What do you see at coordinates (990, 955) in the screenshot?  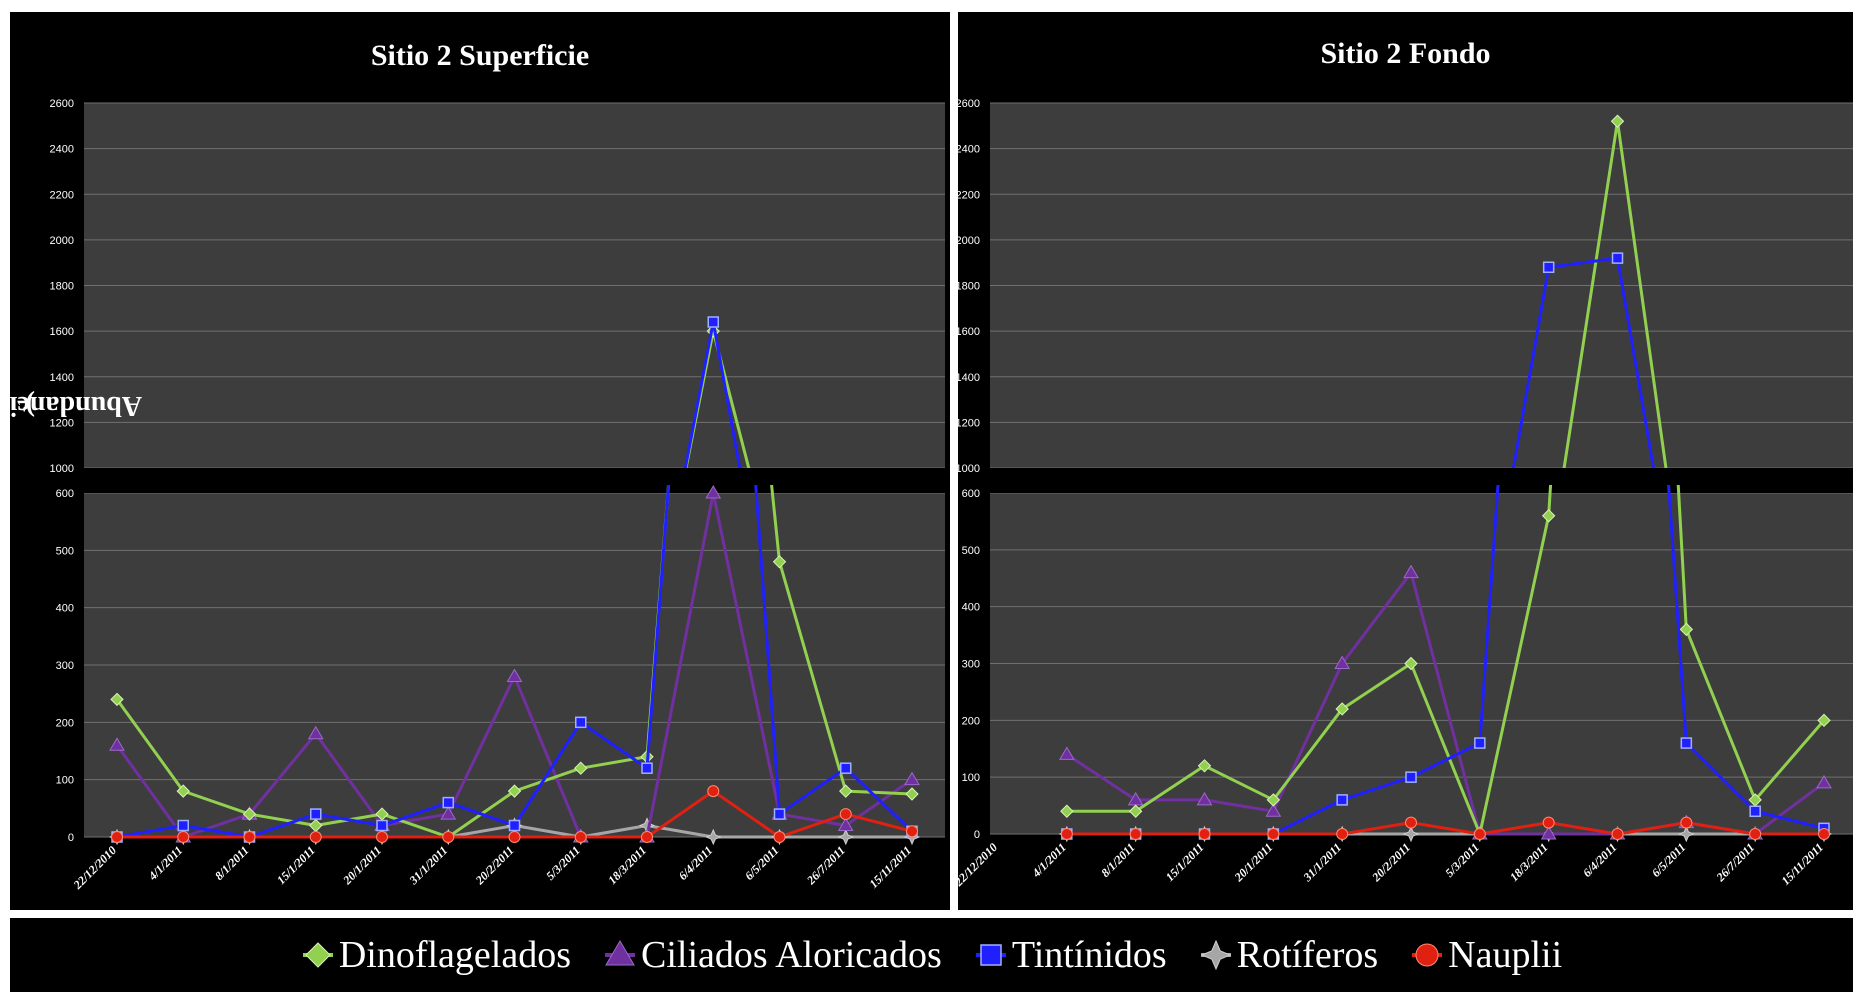 I see `square-marker-icon` at bounding box center [990, 955].